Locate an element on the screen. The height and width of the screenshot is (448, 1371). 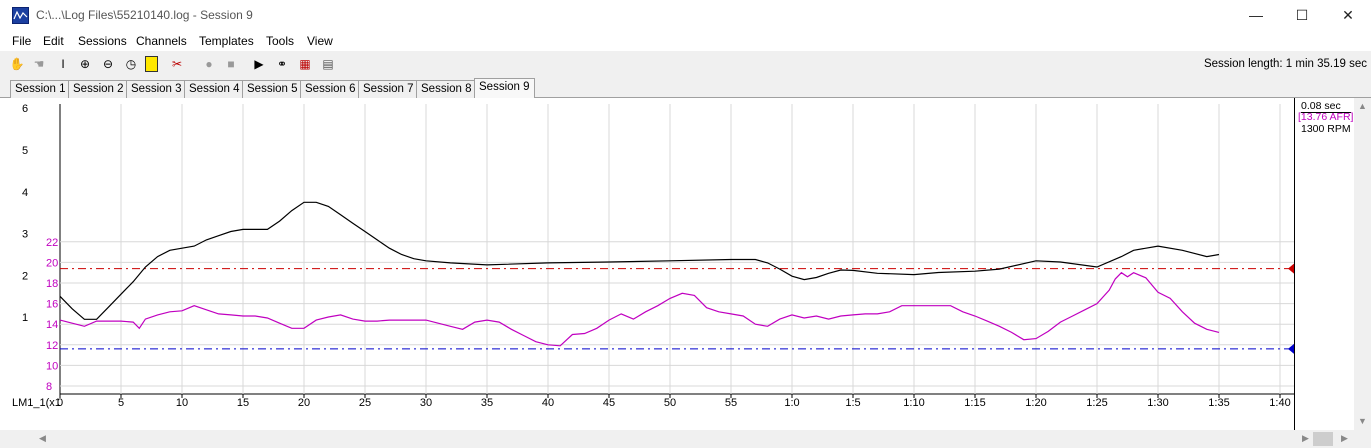
afr-tick-label: 18 is located at coordinates (52, 284).